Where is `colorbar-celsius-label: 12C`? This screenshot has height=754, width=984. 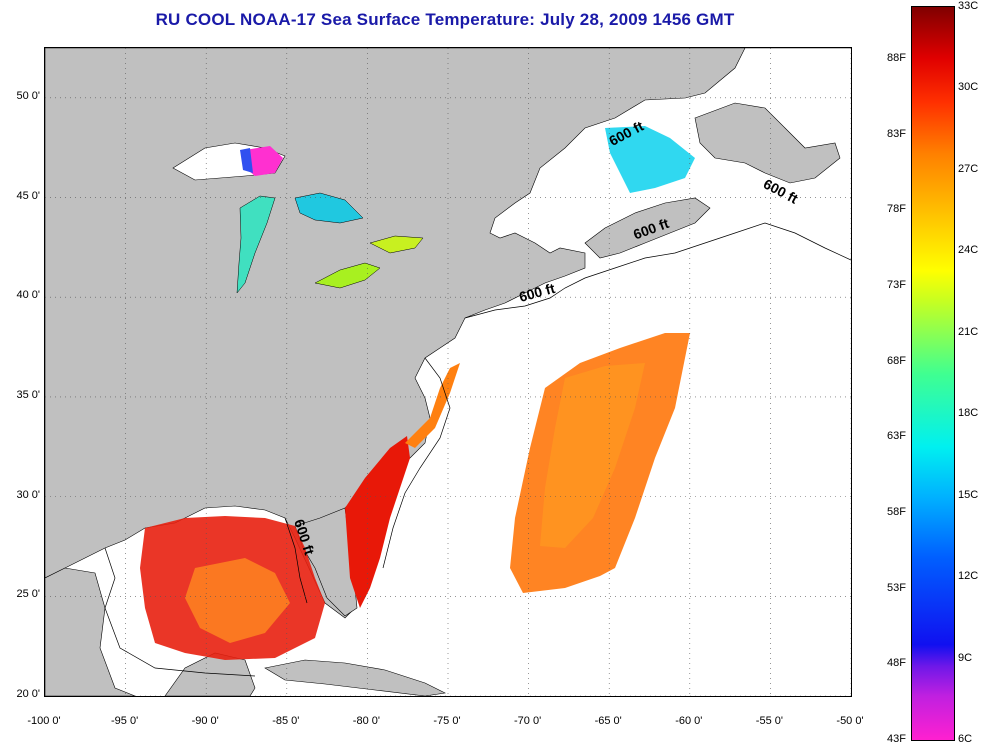 colorbar-celsius-label: 12C is located at coordinates (968, 576).